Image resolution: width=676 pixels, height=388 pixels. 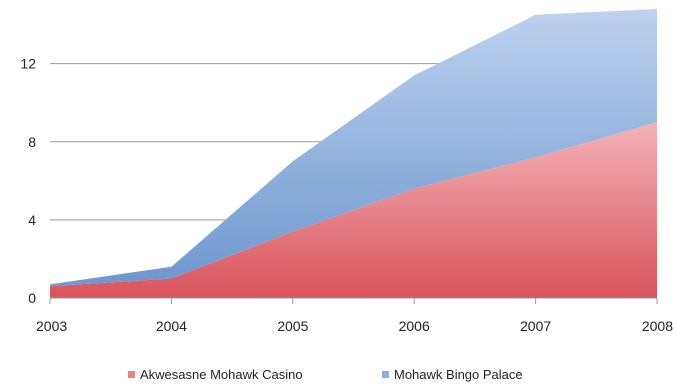 What do you see at coordinates (535, 326) in the screenshot?
I see `x-tick-label: 2007` at bounding box center [535, 326].